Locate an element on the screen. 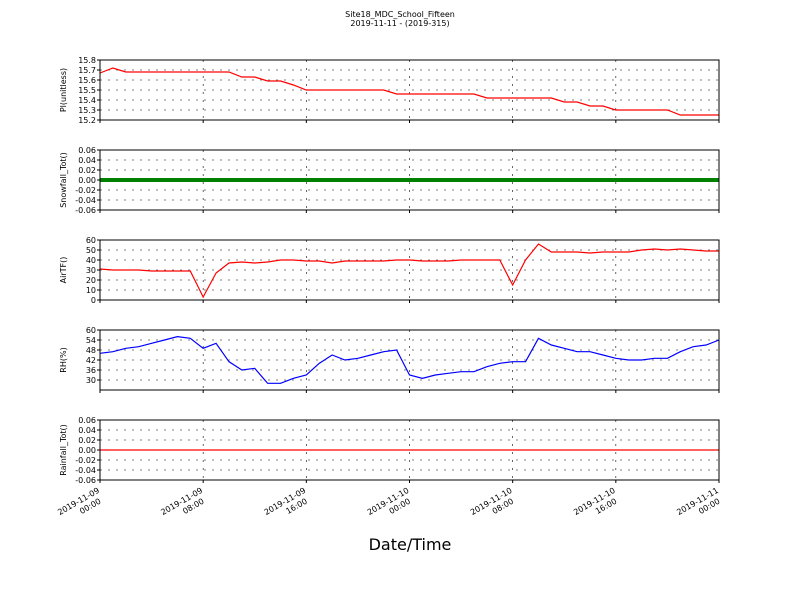 The width and height of the screenshot is (800, 600). x-axis-label: Date/Time is located at coordinates (410, 544).